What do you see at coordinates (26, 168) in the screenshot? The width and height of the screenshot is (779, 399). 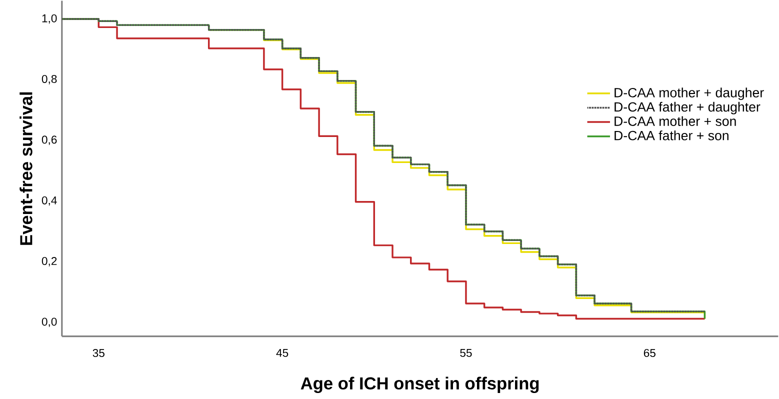 I see `y-axis-title: Event-free survival` at bounding box center [26, 168].